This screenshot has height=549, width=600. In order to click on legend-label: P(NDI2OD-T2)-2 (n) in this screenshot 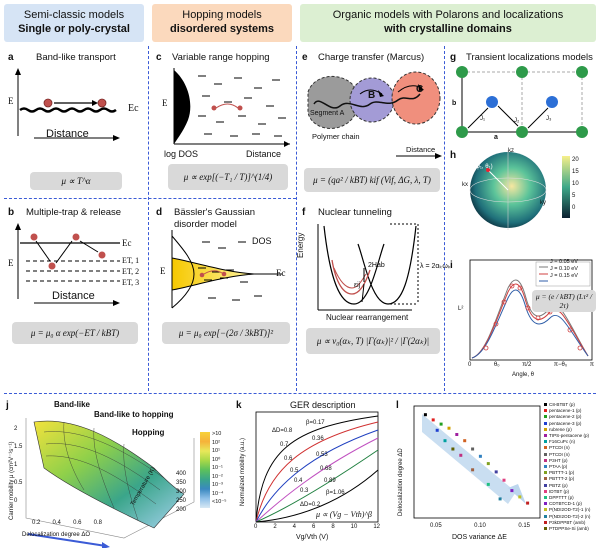, I will do `click(570, 516)`.